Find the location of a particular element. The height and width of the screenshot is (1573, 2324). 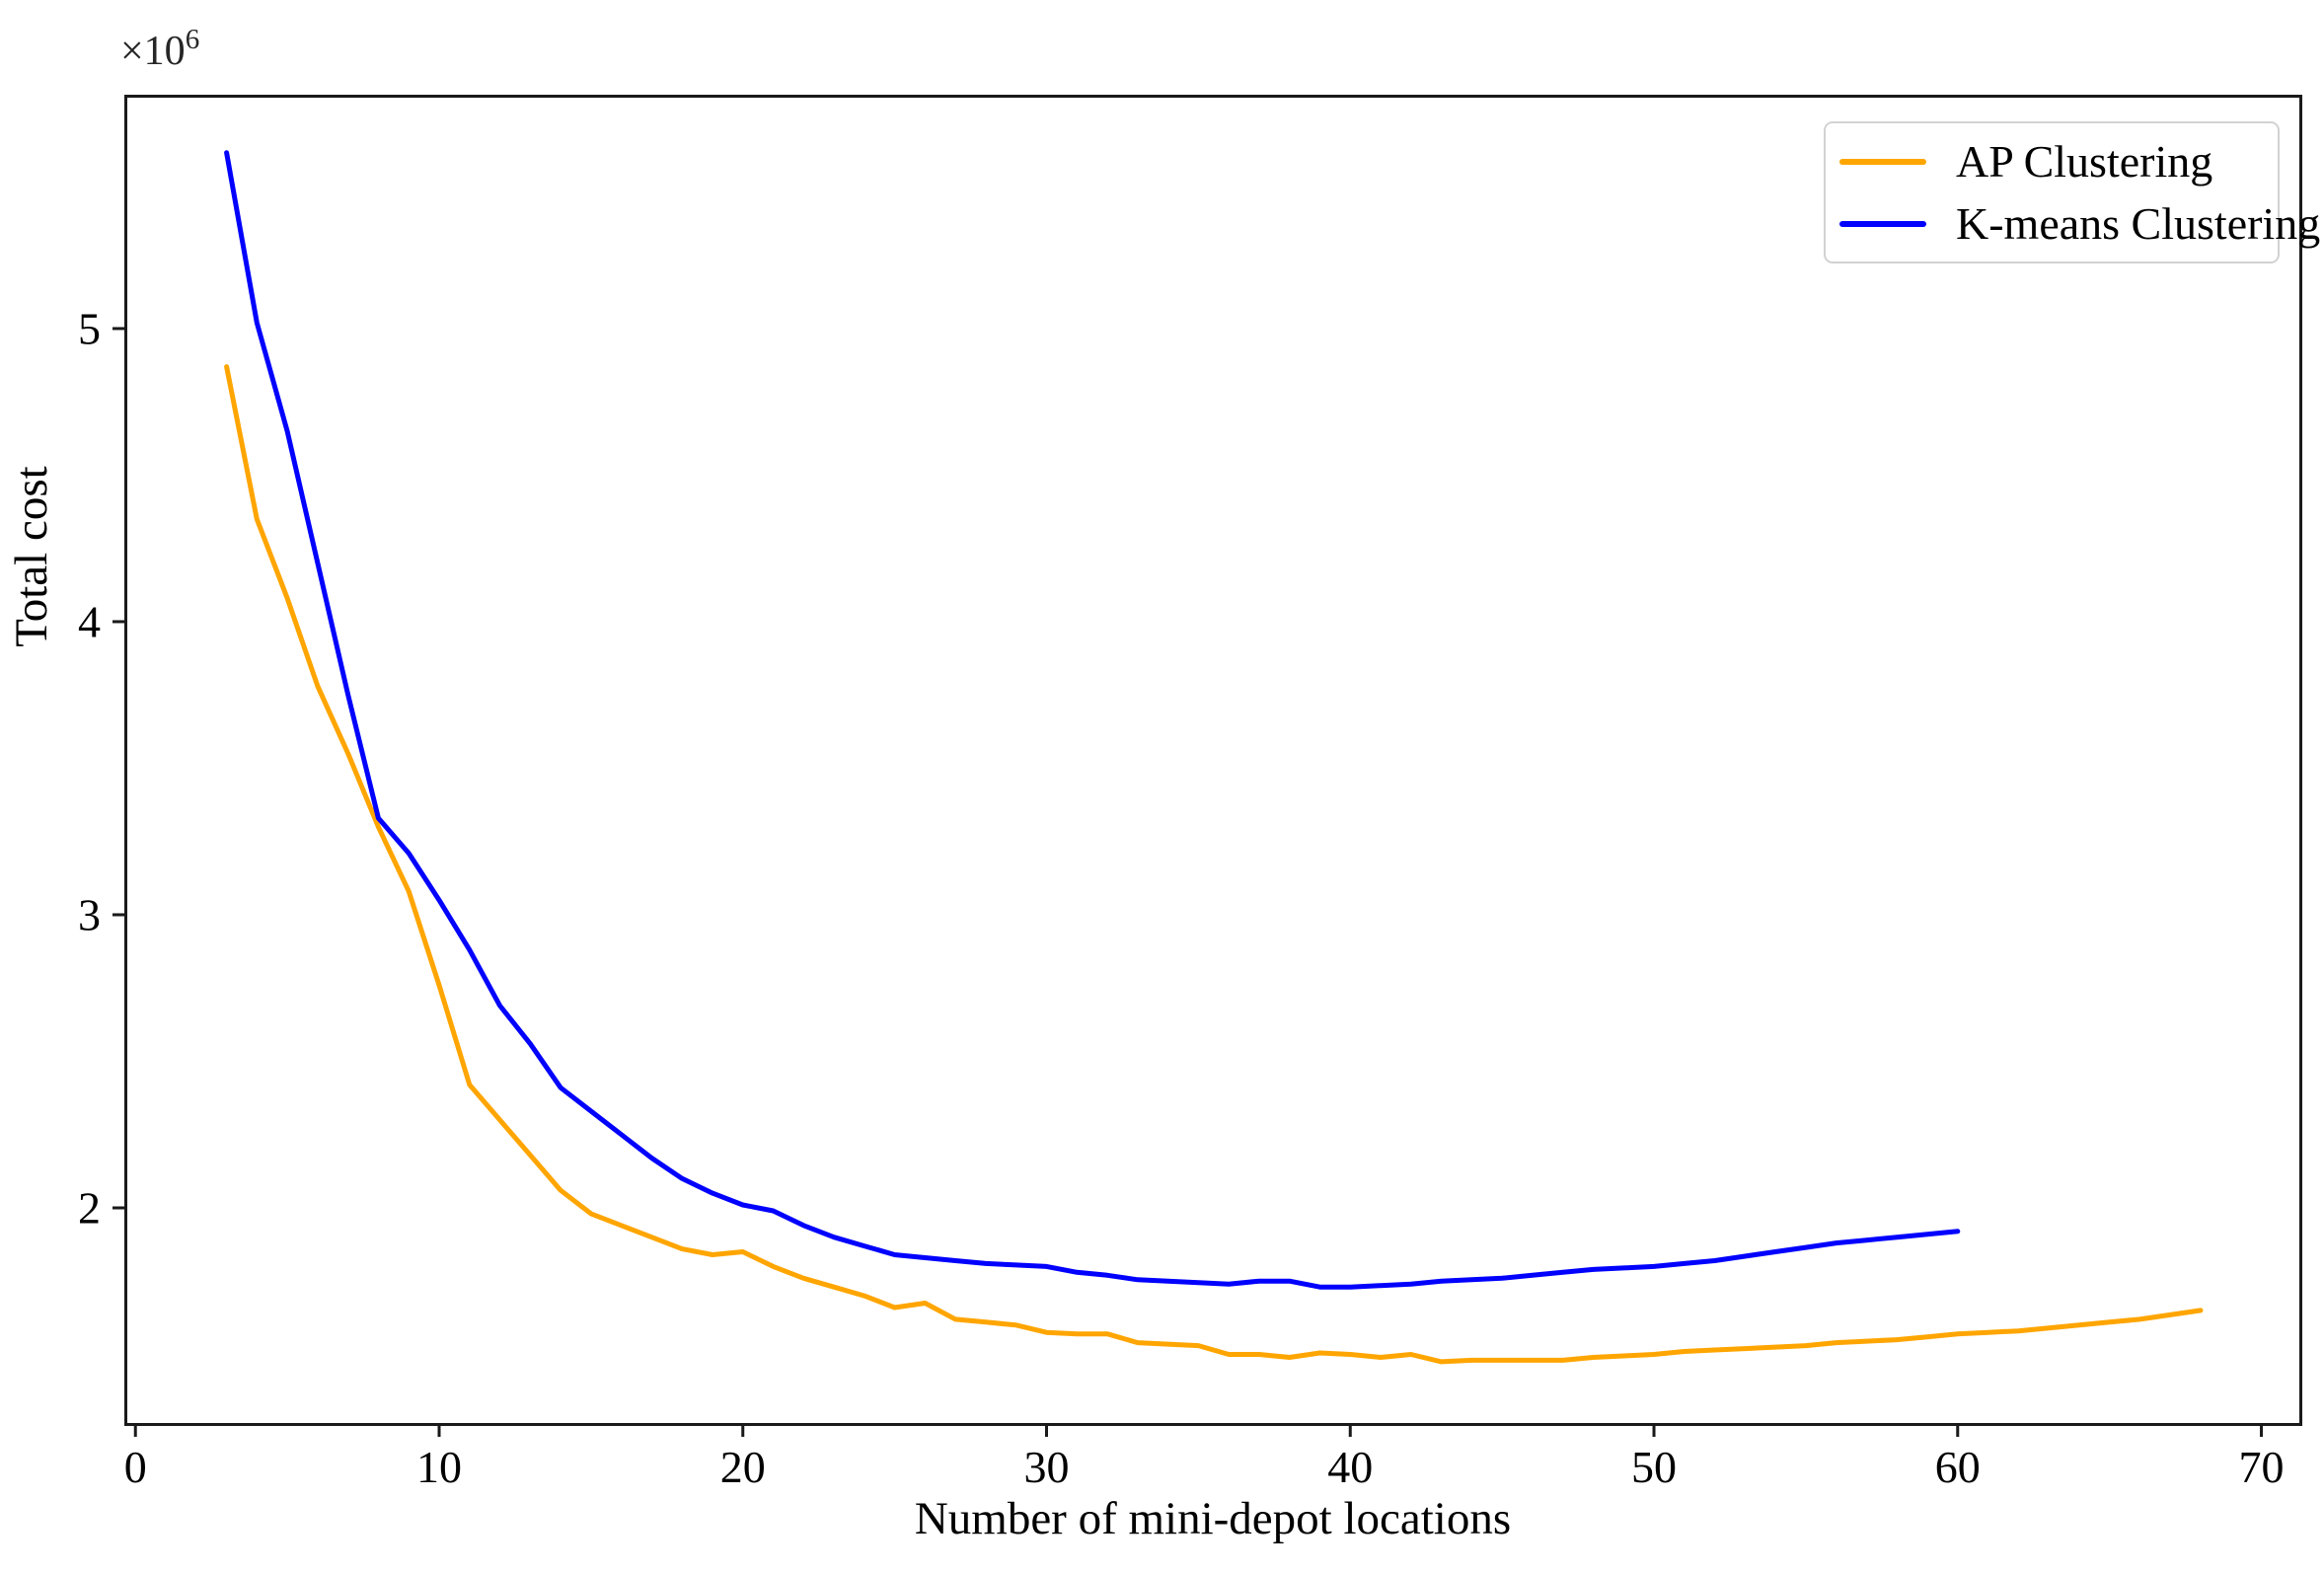

legend-item-kmeans-clustering: K-means Clustering is located at coordinates (2079, 223).